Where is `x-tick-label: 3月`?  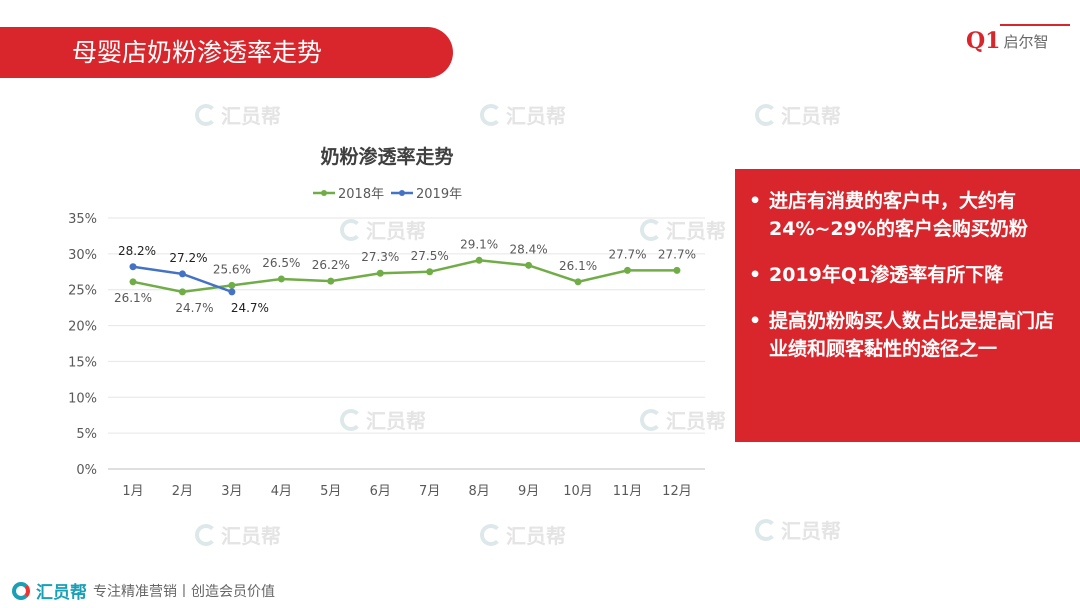
x-tick-label: 3月 is located at coordinates (231, 491).